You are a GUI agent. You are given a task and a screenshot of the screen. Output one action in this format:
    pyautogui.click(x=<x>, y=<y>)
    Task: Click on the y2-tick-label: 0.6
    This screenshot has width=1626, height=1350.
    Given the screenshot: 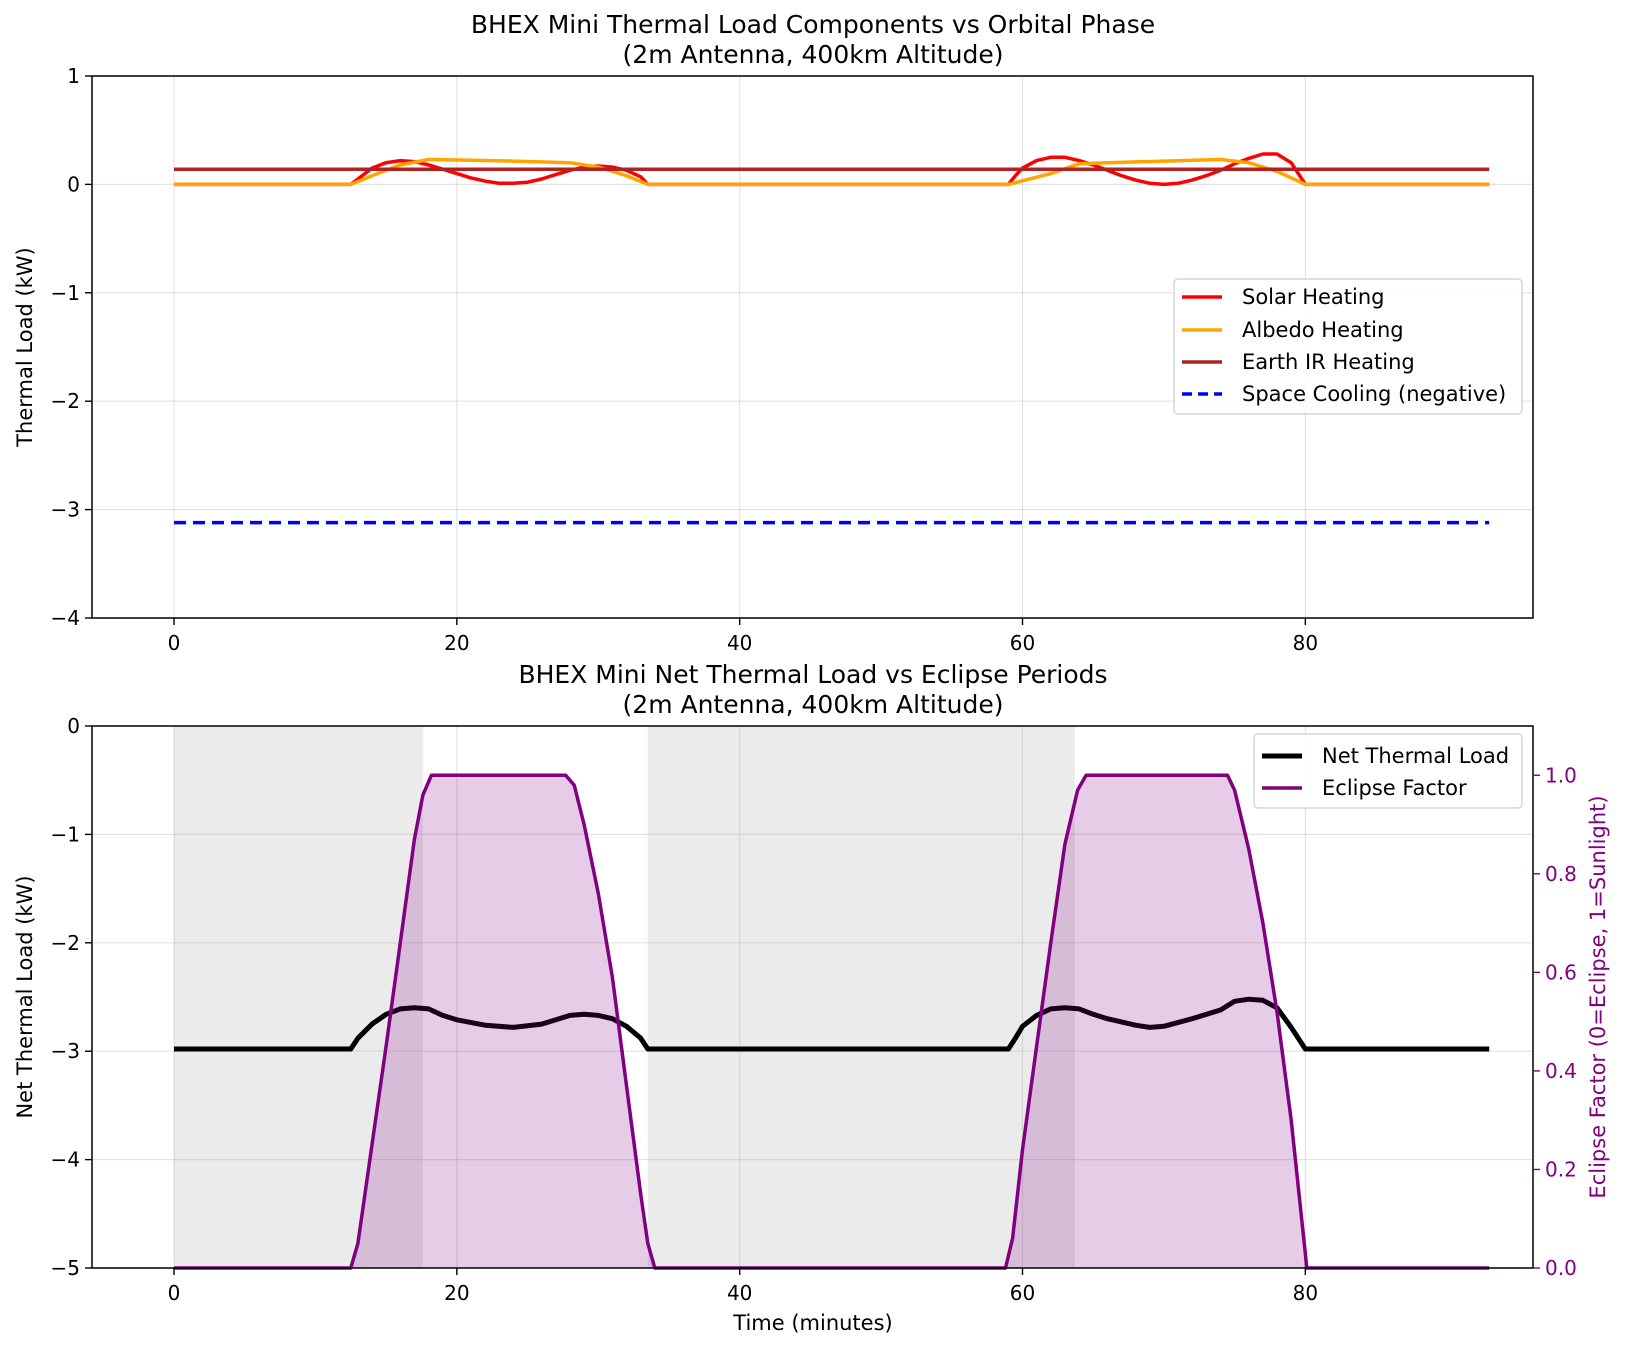 What is the action you would take?
    pyautogui.click(x=1561, y=972)
    